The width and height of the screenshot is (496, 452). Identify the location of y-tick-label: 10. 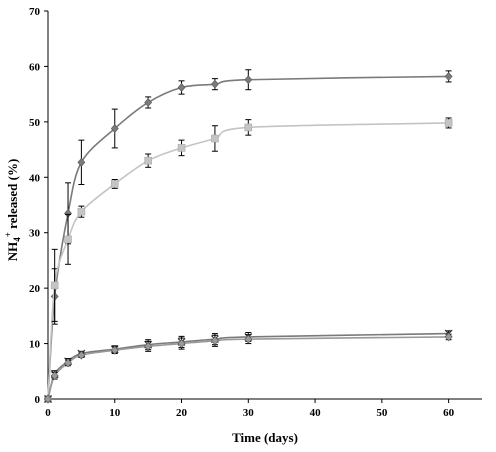
(35, 345).